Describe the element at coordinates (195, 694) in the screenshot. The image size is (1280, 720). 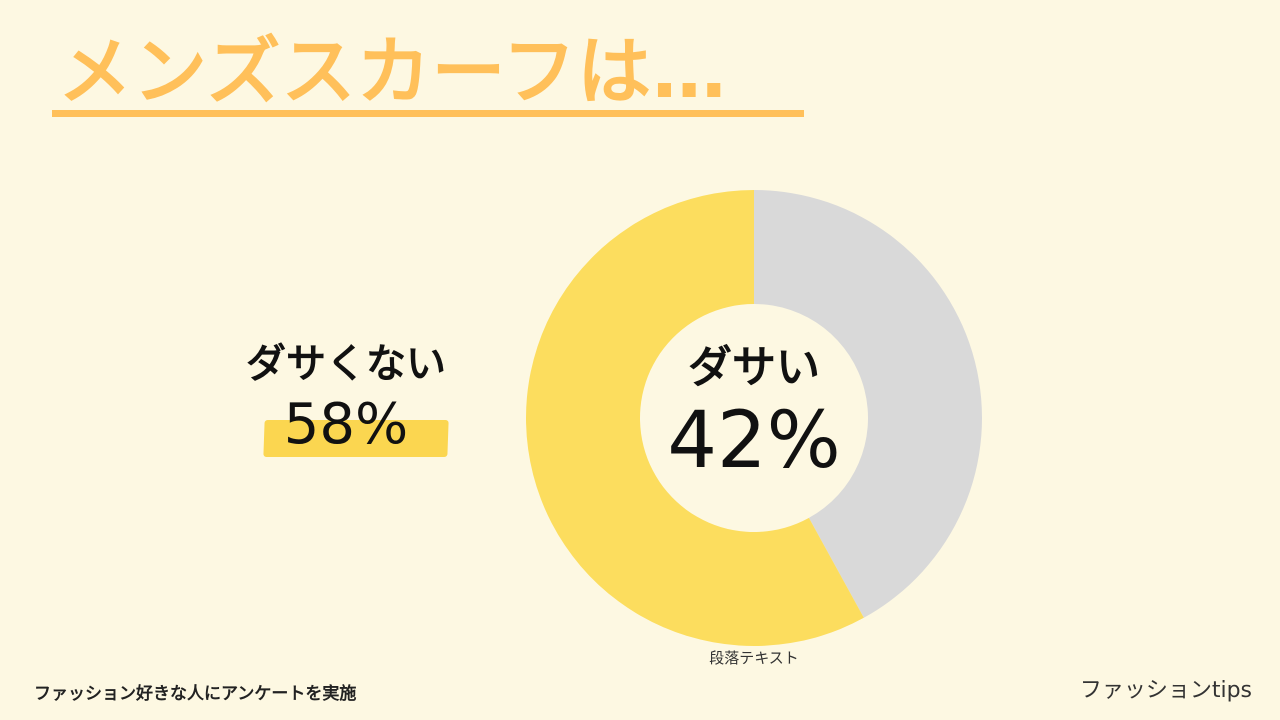
I see `survey-note: ファッション好きな人にアンケートを実施` at that location.